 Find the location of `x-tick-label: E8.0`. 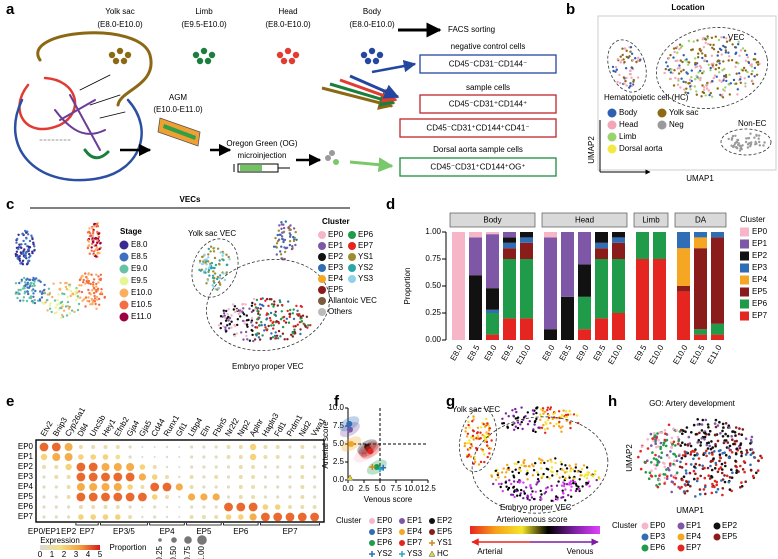

x-tick-label: E8.0 is located at coordinates (457, 352).